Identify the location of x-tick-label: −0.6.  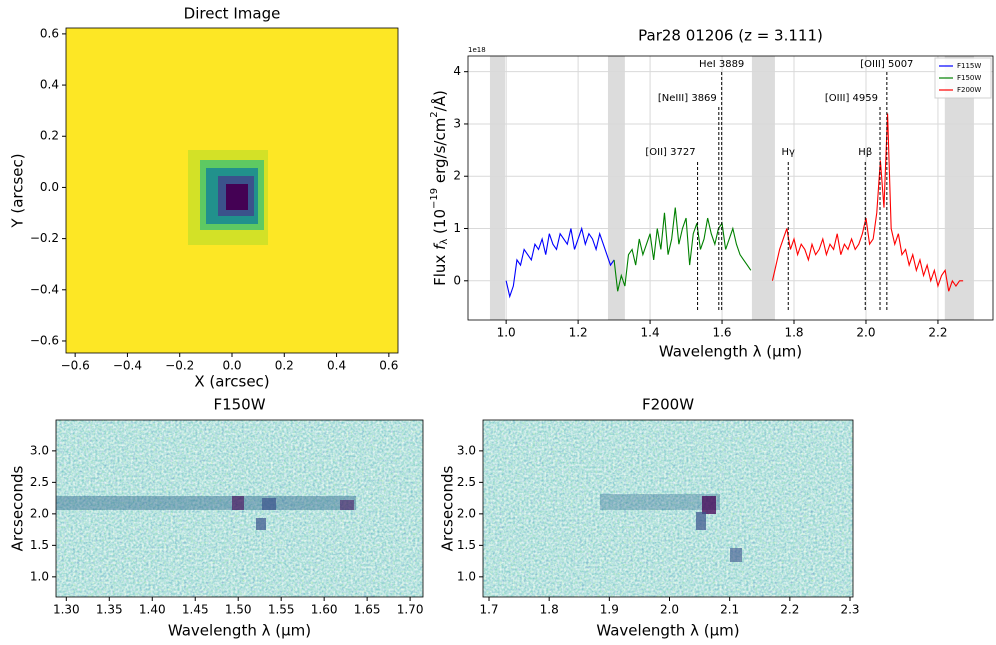
(75, 366).